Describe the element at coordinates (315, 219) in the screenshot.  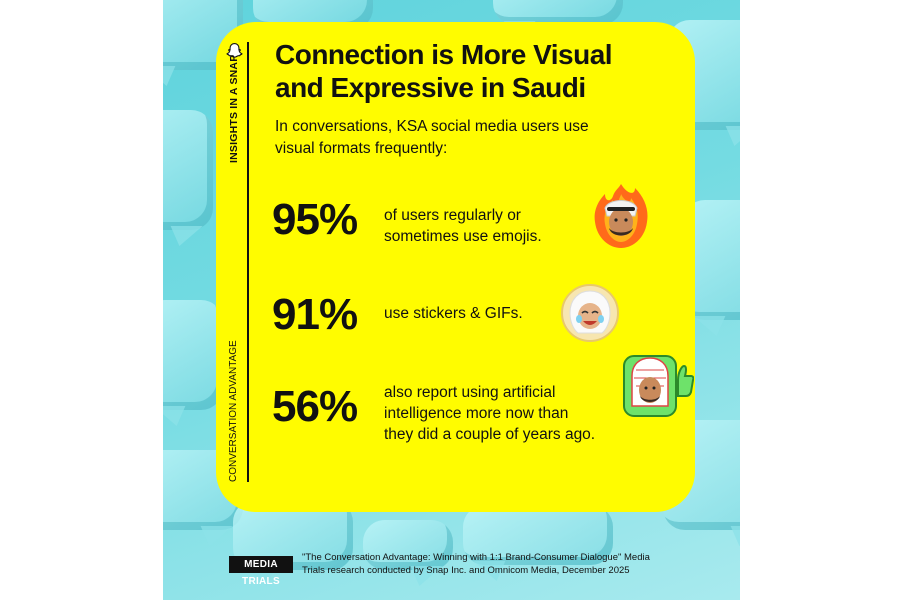
I see `stat-value-emojis: 95%` at that location.